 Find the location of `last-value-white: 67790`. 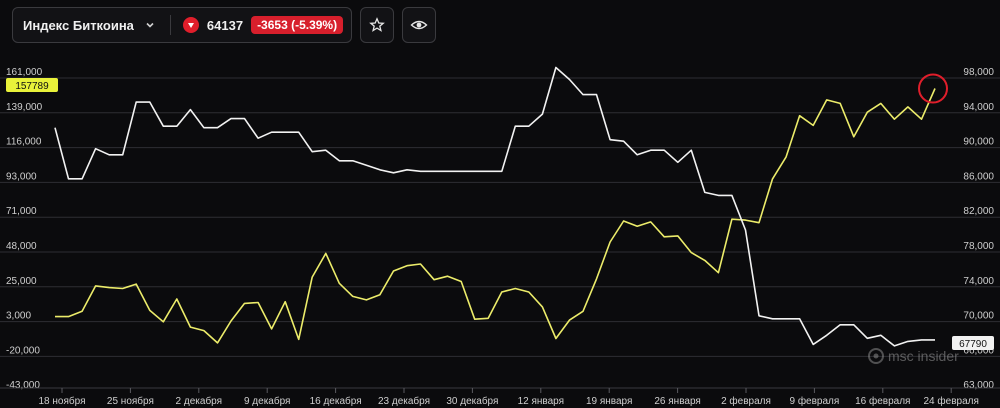

last-value-white: 67790 is located at coordinates (973, 343).